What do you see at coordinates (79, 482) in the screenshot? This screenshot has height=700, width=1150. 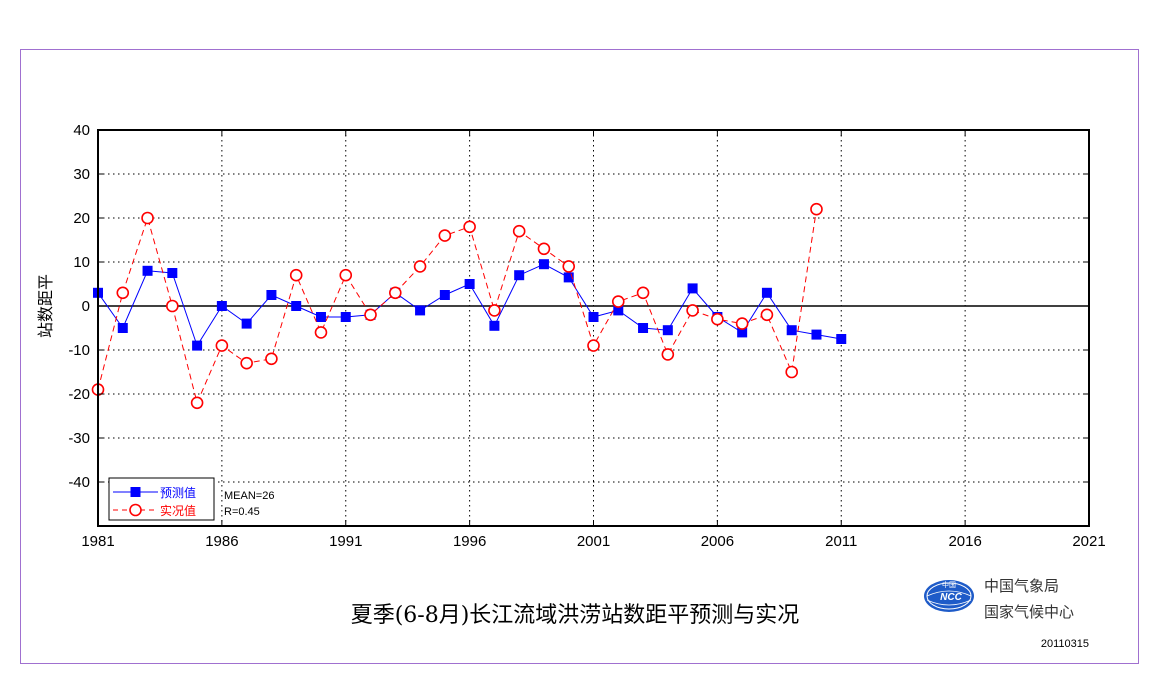 I see `y-tick-label: -40` at bounding box center [79, 482].